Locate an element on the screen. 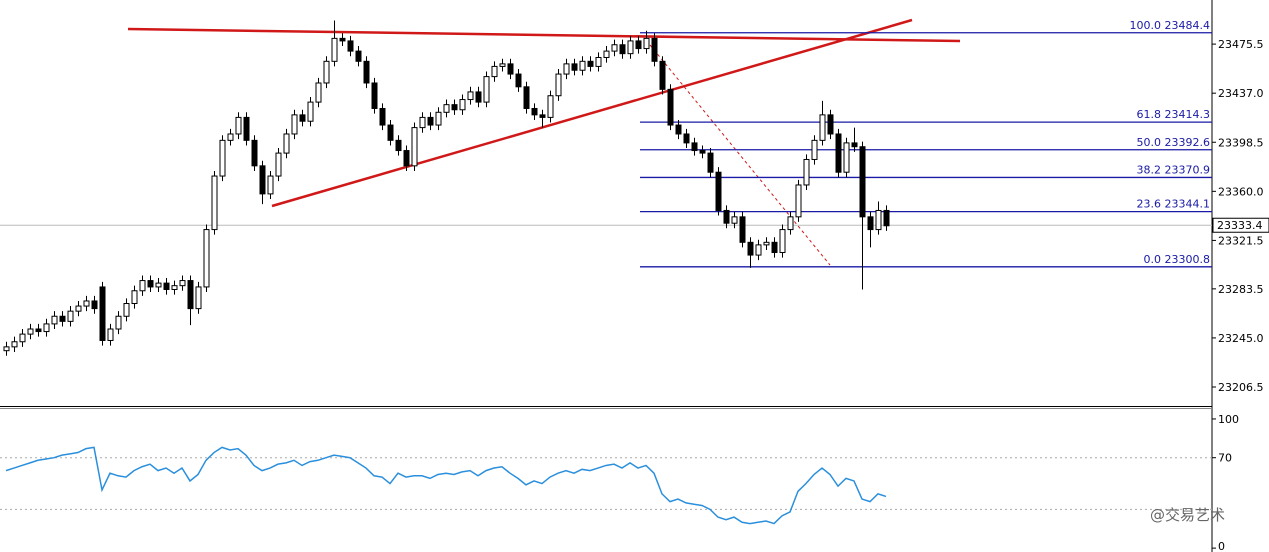  y-tick-label: 23321.5 is located at coordinates (1241, 240).